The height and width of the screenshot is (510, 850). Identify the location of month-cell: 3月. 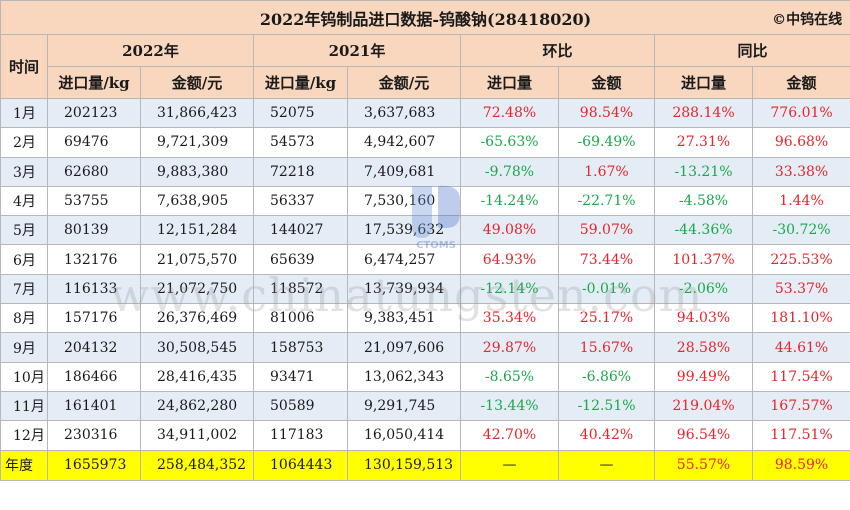
(24, 171).